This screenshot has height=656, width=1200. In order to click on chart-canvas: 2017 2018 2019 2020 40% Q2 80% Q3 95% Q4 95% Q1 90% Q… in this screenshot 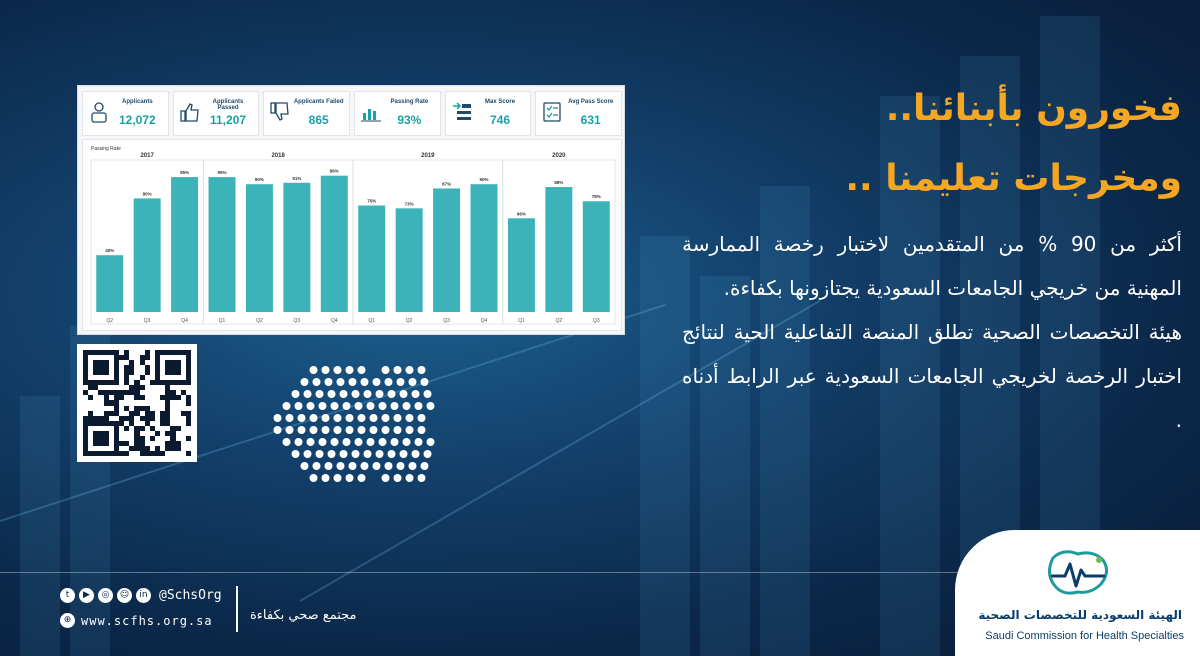, I will do `click(353, 239)`.